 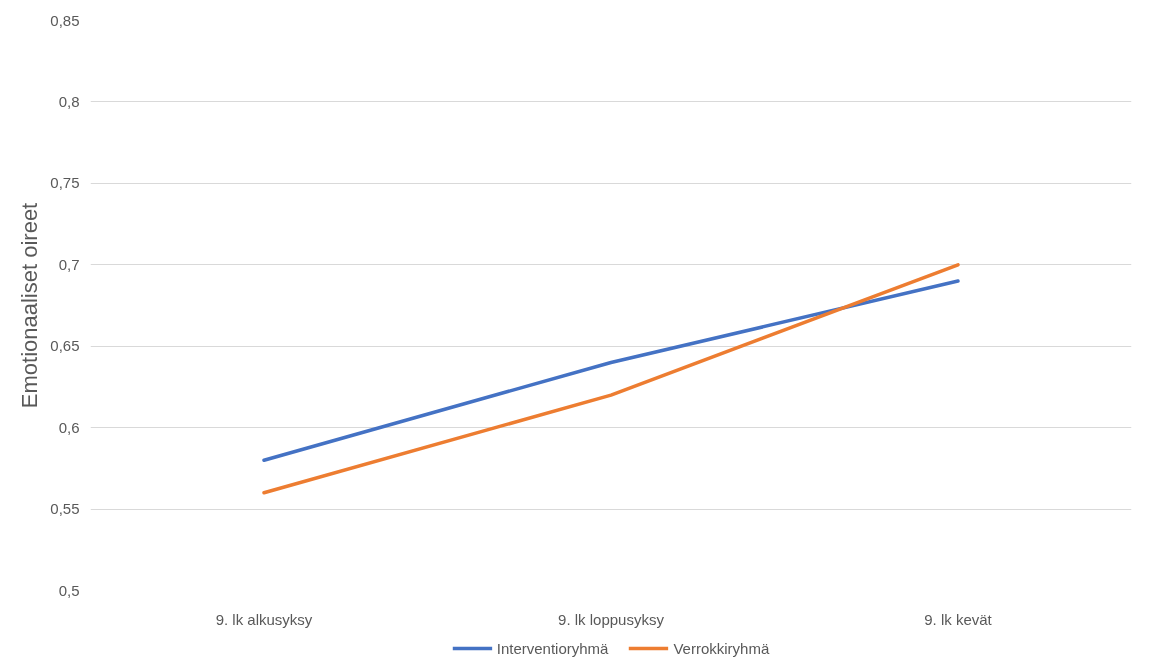 What do you see at coordinates (65, 20) in the screenshot?
I see `y-tick-label: 0,85` at bounding box center [65, 20].